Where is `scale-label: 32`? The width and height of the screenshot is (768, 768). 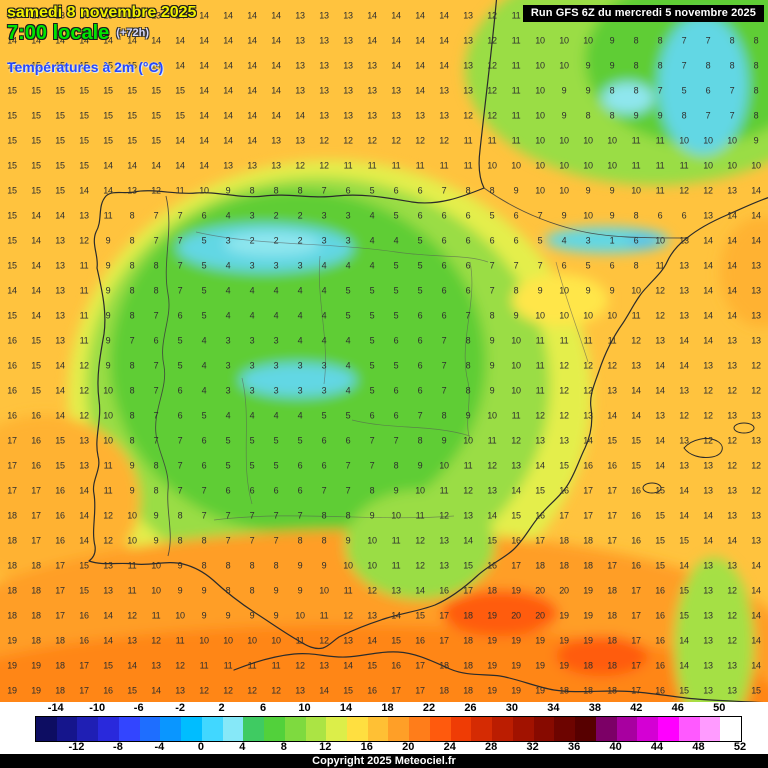
scale-label: 32 is located at coordinates (532, 747).